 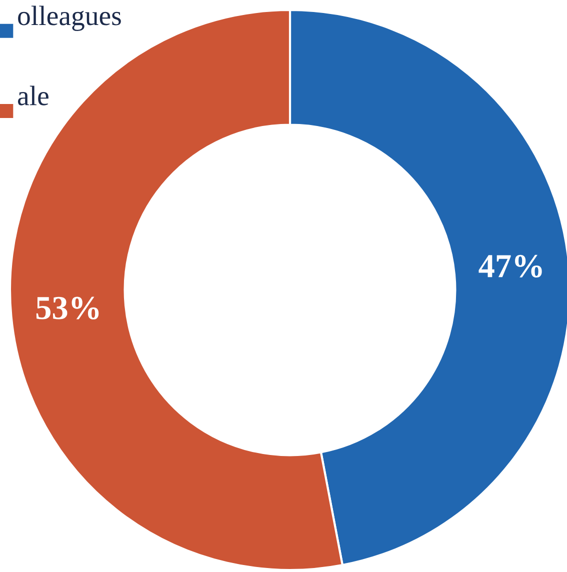 I want to click on legend-label: ale, so click(x=33, y=96).